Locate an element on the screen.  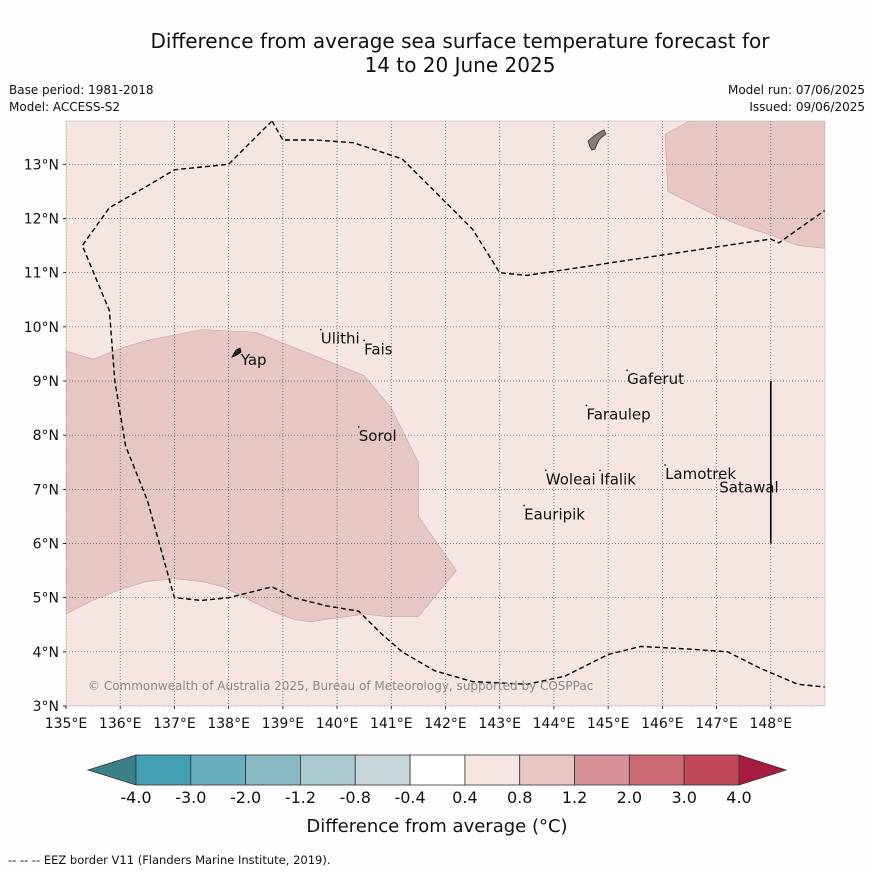
island-label-eauripik: Eauripik is located at coordinates (554, 515).